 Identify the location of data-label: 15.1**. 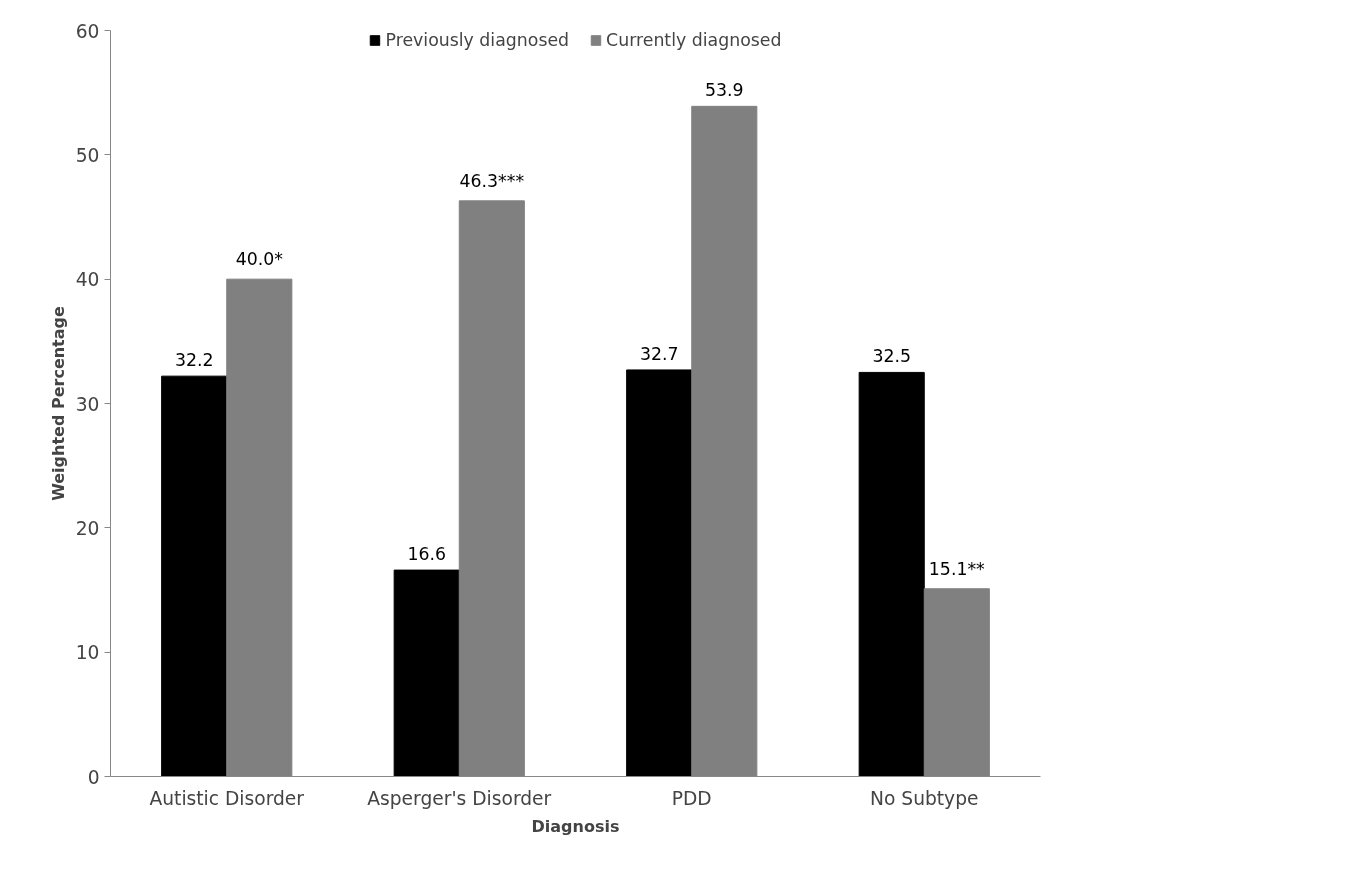
(957, 568).